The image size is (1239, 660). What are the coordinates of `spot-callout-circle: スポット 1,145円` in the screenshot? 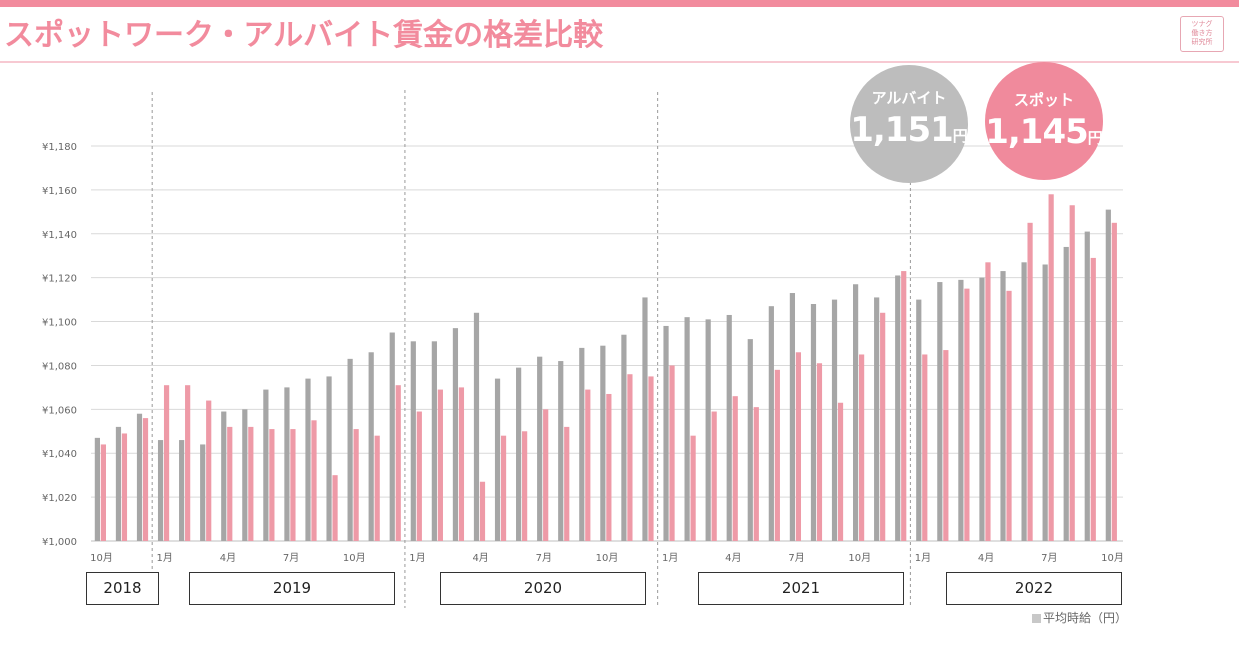 It's located at (1044, 121).